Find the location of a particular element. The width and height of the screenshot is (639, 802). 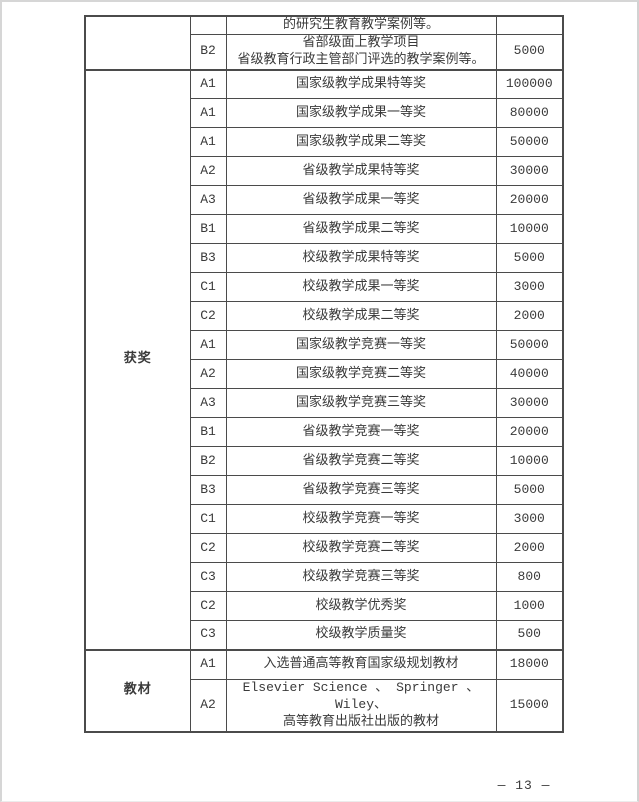

table-row: A1 国家级教学竞赛一等奖 50000 is located at coordinates (324, 345).